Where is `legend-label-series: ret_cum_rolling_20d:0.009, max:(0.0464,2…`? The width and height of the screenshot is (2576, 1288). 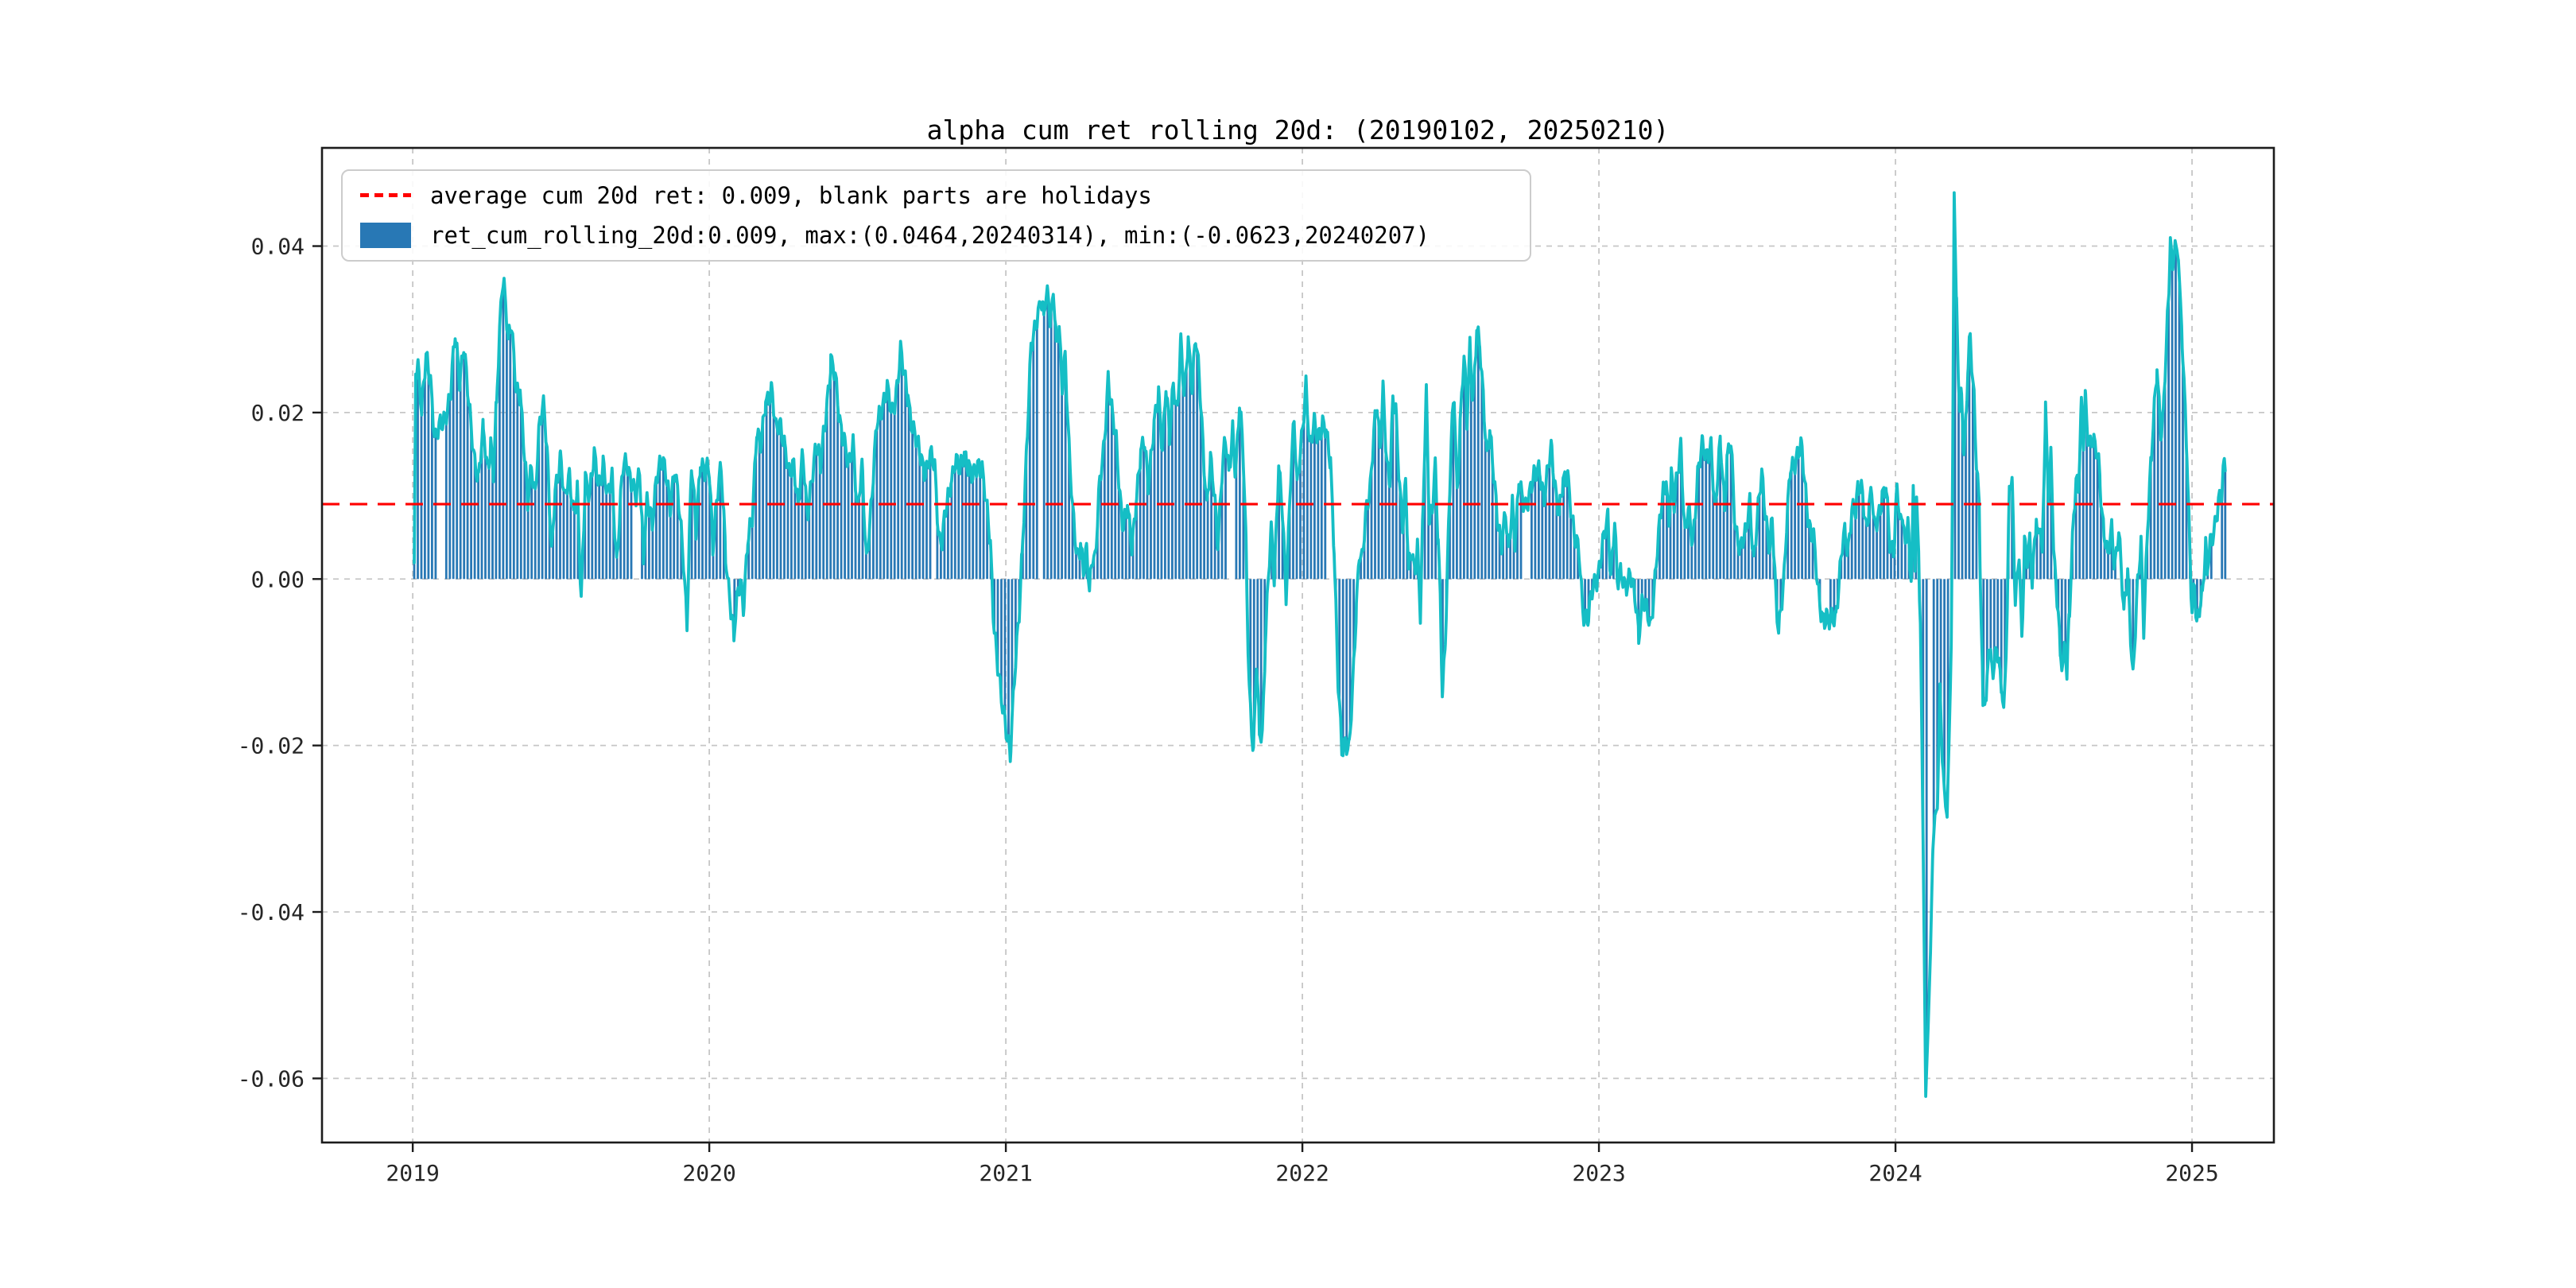 legend-label-series: ret_cum_rolling_20d:0.009, max:(0.0464,2… is located at coordinates (930, 236).